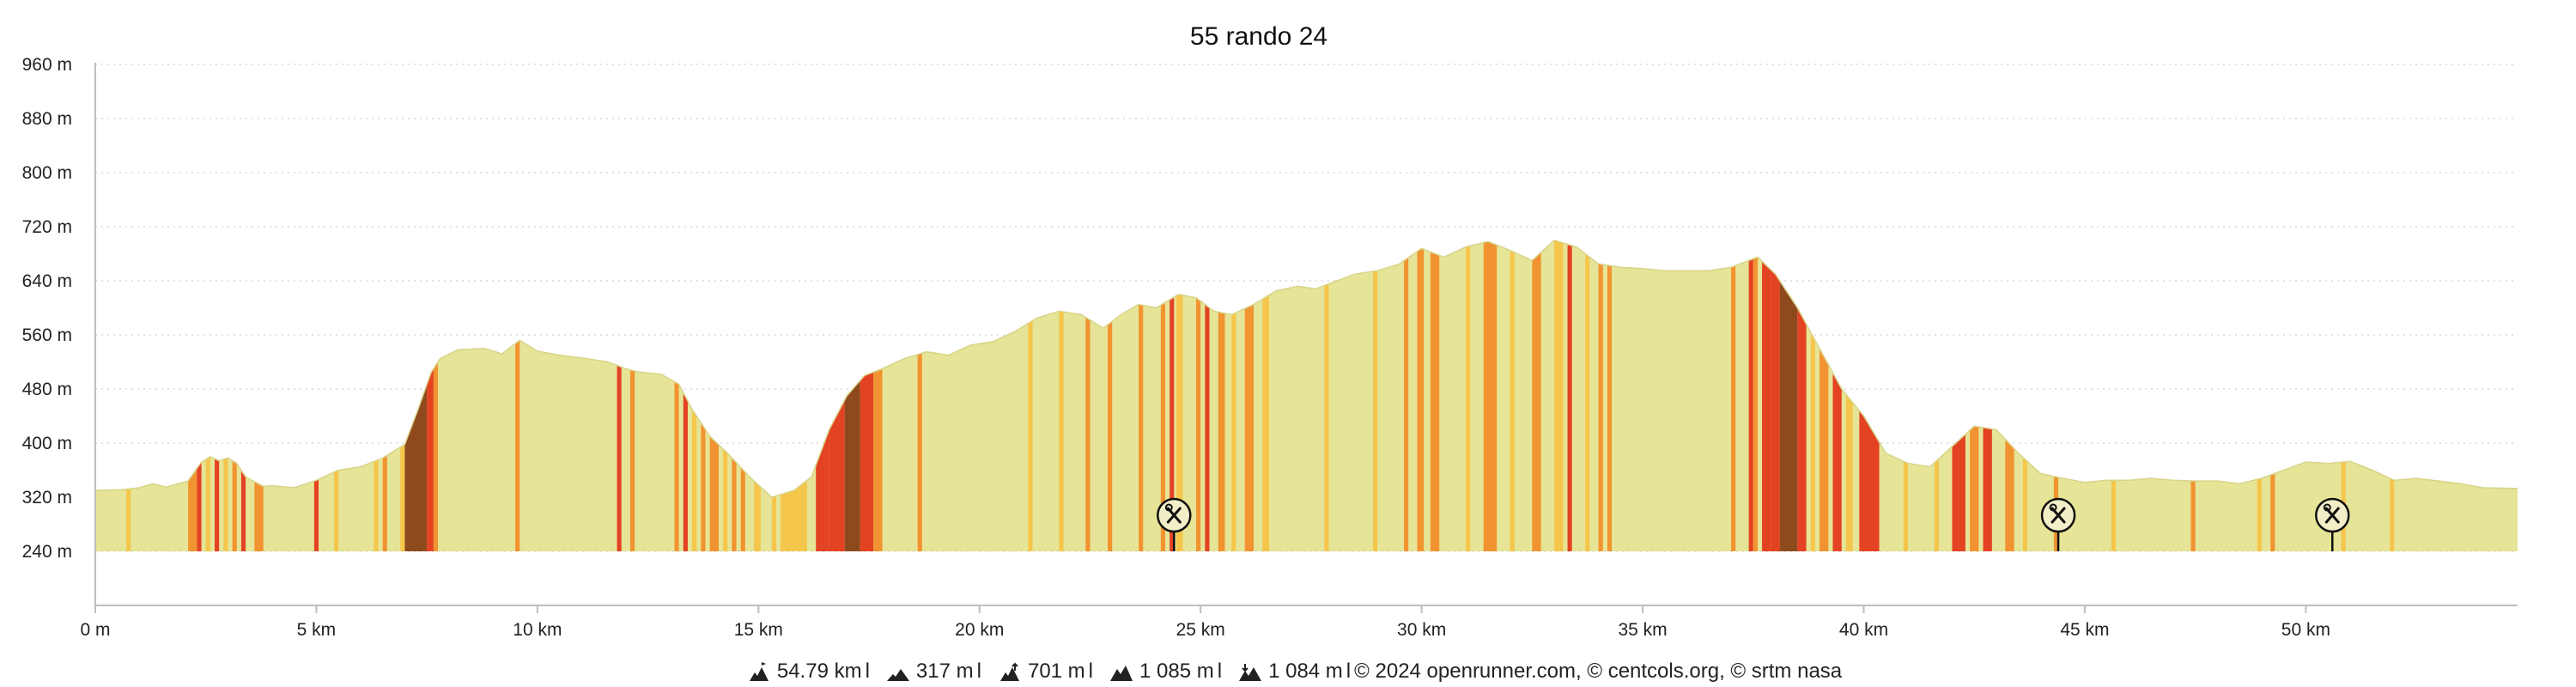 Image resolution: width=2576 pixels, height=687 pixels. I want to click on distance-icon, so click(759, 671).